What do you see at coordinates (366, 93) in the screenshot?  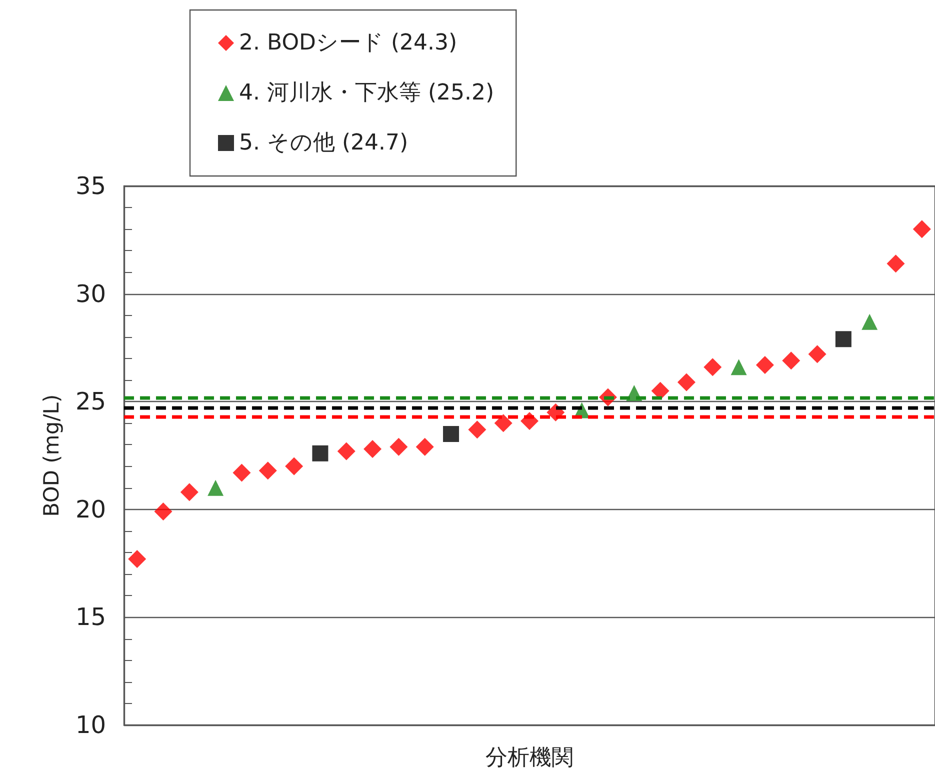 I see `legend-label: 4. 河川水・下水等 (25.2)` at bounding box center [366, 93].